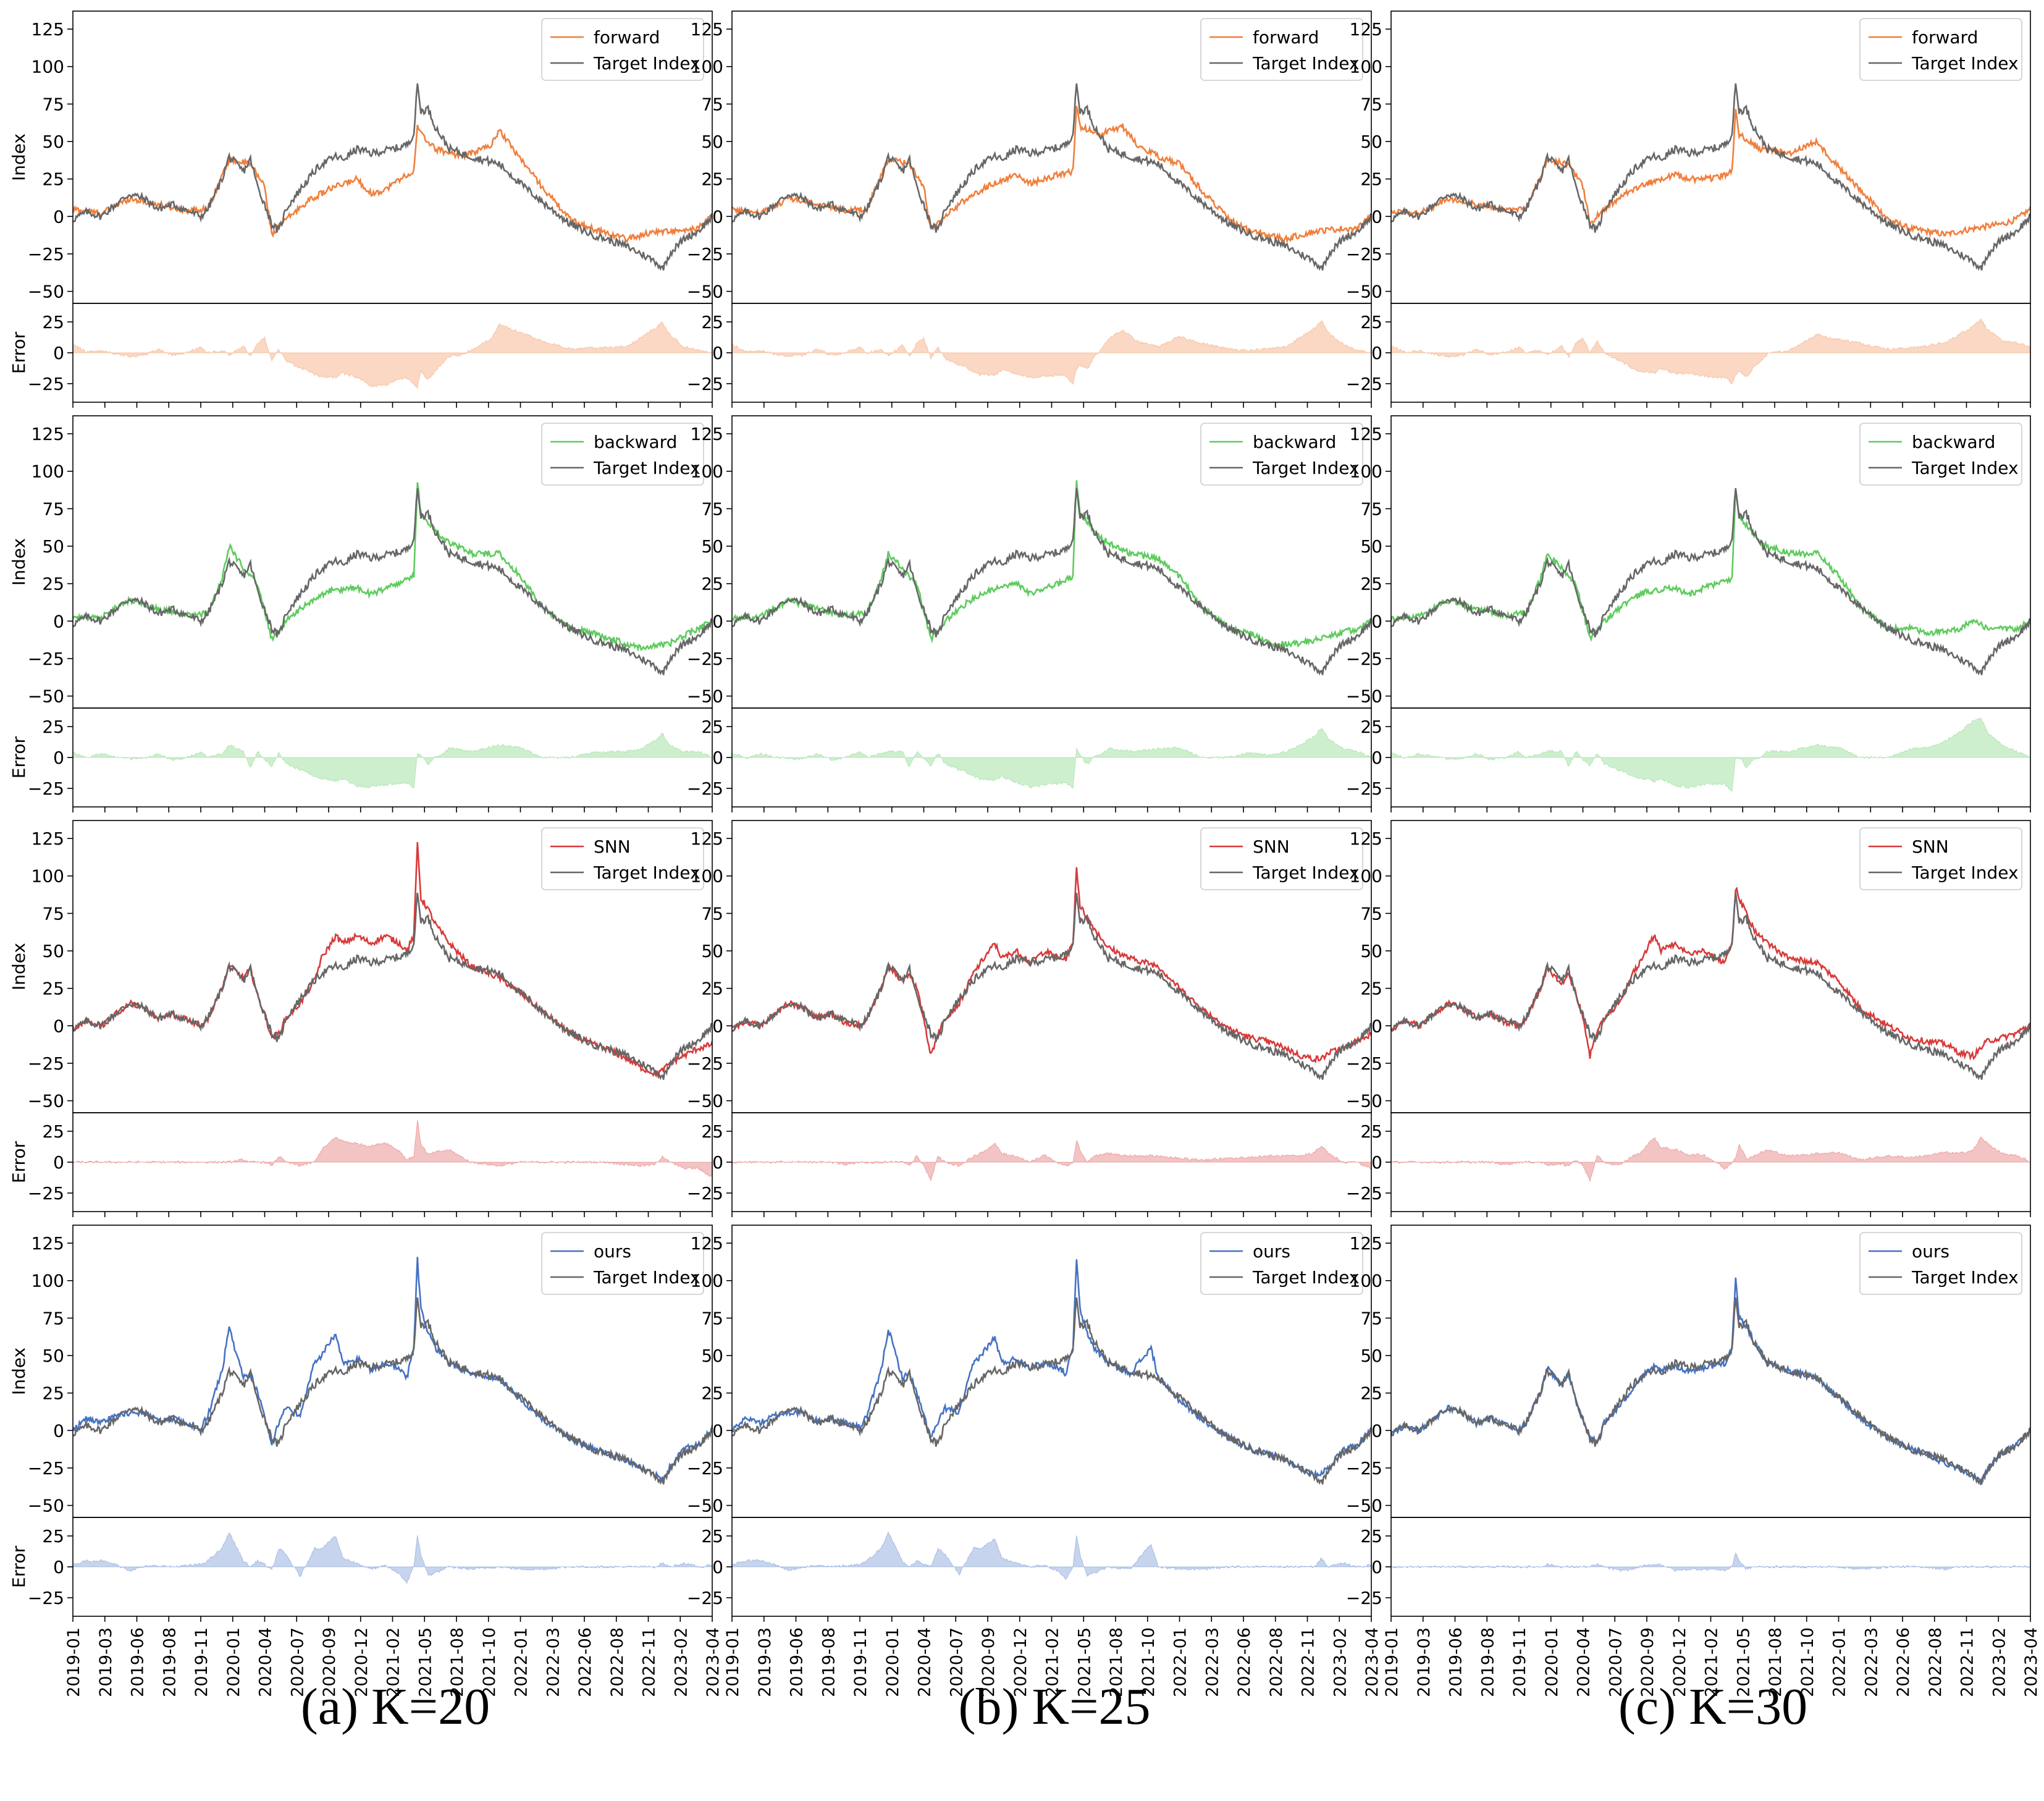  What do you see at coordinates (1392, 1662) in the screenshot?
I see `xtick-label: 2019-01` at bounding box center [1392, 1662].